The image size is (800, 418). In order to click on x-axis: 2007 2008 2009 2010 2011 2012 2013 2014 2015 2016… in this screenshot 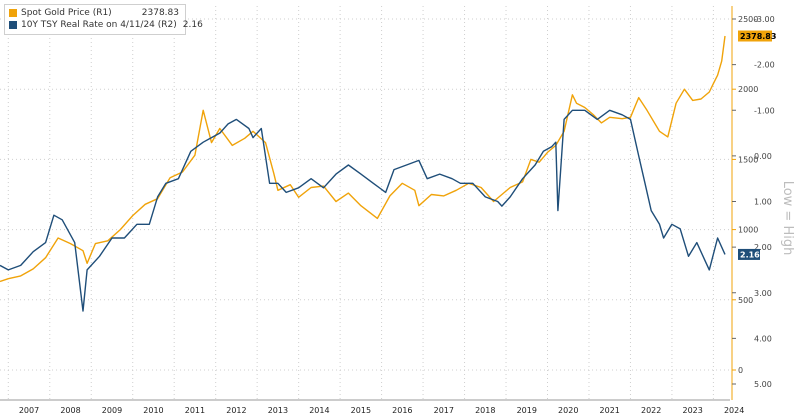, I will do `click(372, 407)`.